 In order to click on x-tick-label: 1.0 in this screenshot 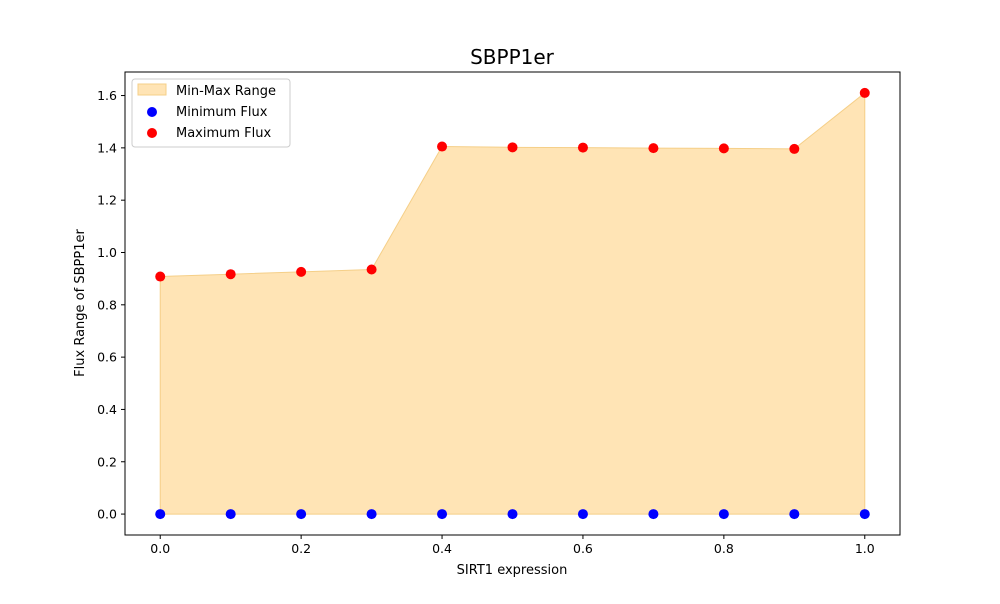, I will do `click(865, 548)`.